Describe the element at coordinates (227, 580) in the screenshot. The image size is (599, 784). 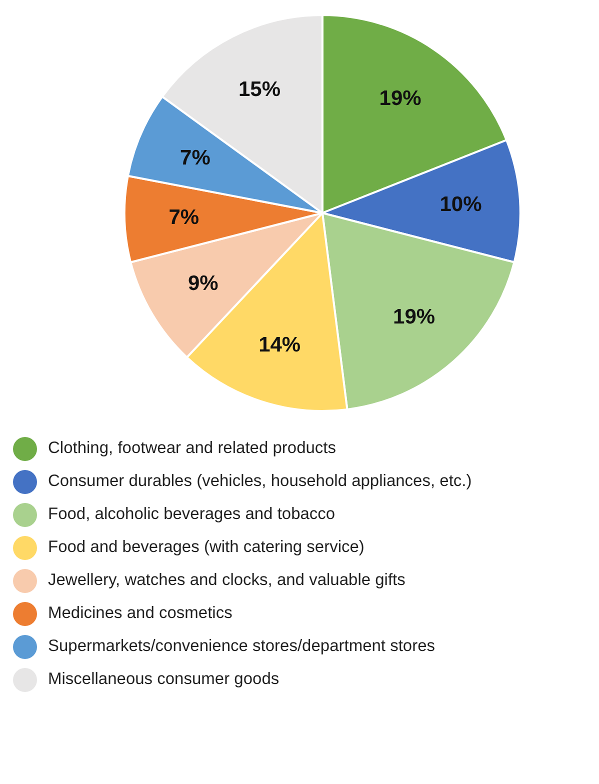
I see `legend-label: Jewellery, watches and clocks, and valuable gifts` at that location.